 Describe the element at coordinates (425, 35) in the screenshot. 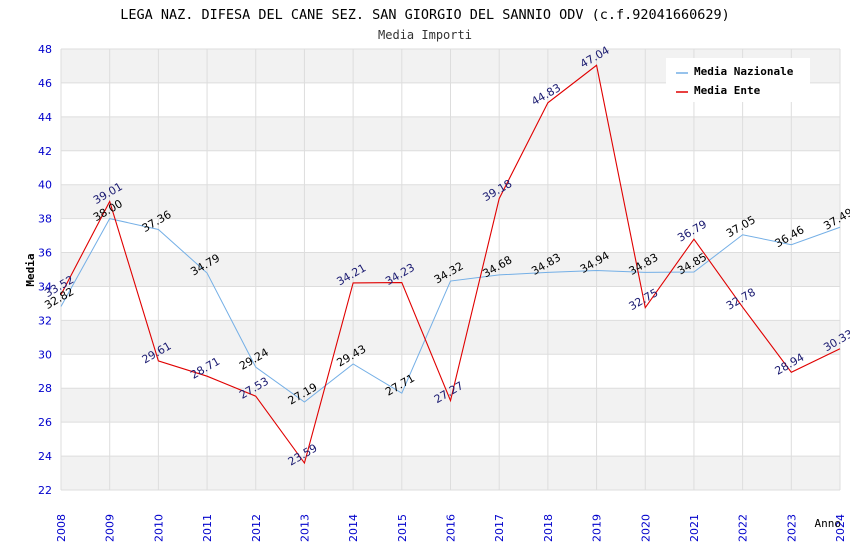

I see `chart-subtitle: Media Importi` at that location.